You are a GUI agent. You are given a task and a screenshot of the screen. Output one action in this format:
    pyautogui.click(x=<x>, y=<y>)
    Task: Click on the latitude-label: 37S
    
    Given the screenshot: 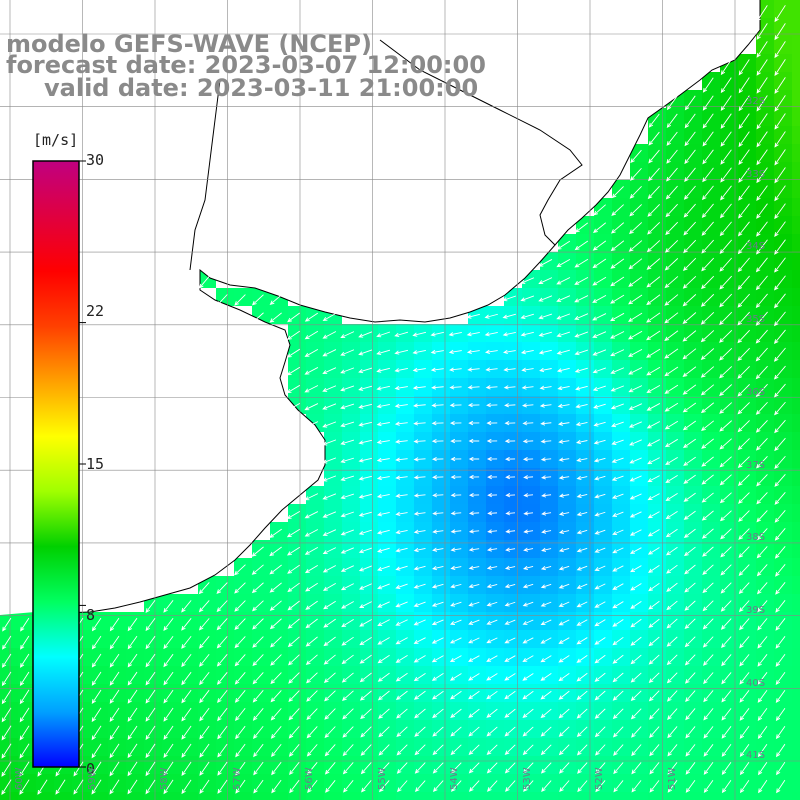 What is the action you would take?
    pyautogui.click(x=756, y=465)
    